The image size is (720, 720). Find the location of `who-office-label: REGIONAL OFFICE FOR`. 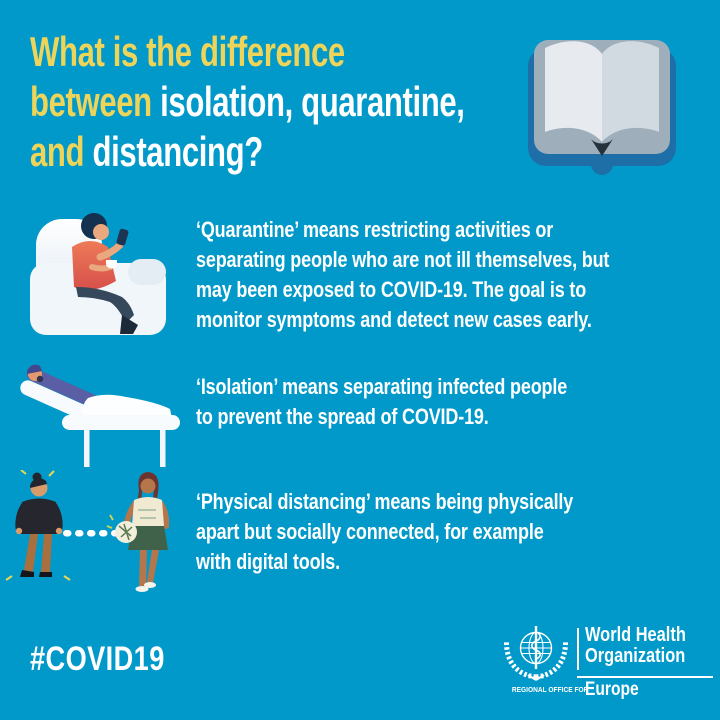

who-office-label: REGIONAL OFFICE FOR is located at coordinates (550, 689).